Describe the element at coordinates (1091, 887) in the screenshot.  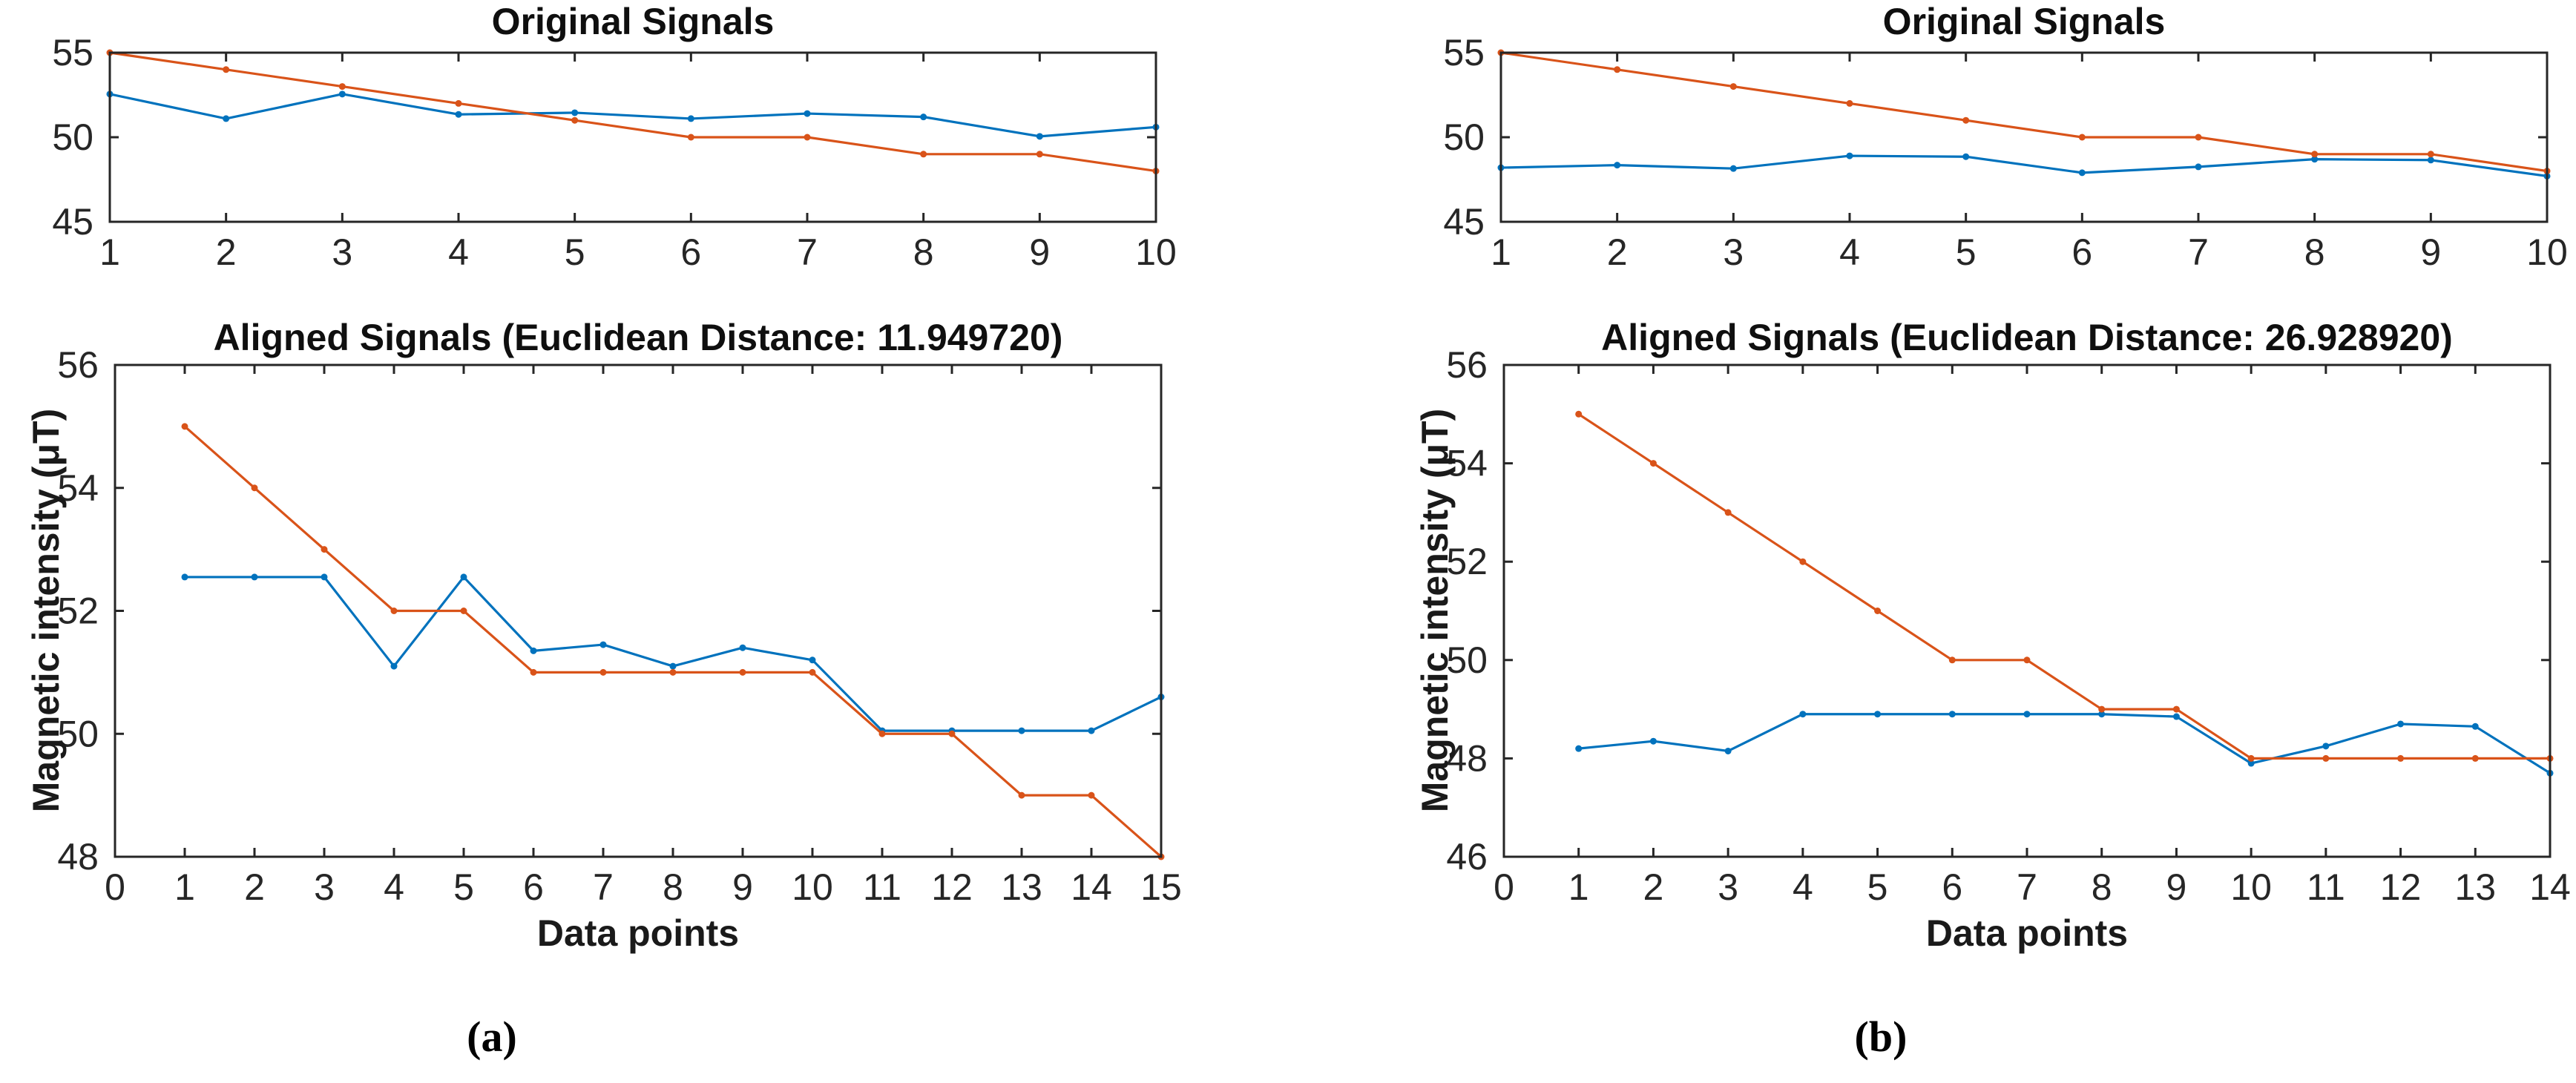
I see `x-tick-label: 14` at that location.